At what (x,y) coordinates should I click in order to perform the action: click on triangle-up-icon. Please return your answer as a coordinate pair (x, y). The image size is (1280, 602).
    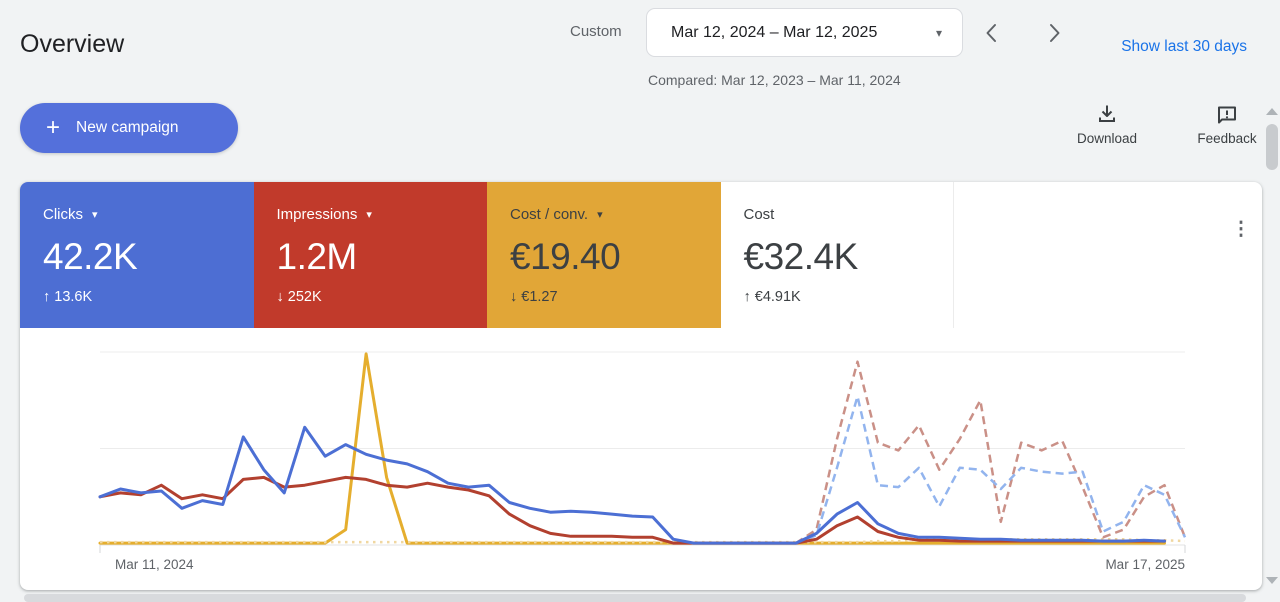
    Looking at the image, I should click on (1272, 111).